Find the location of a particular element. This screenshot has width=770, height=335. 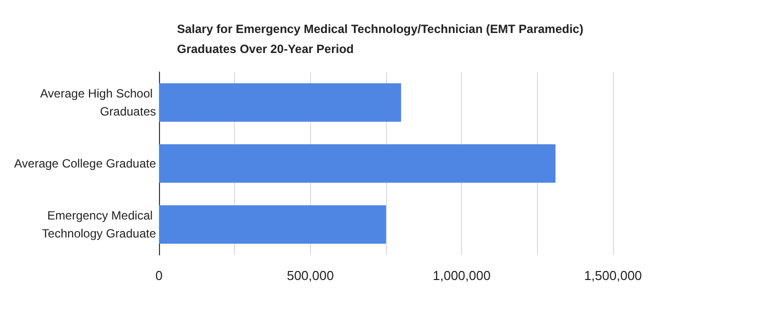

x-tick-label: 0 is located at coordinates (159, 275).